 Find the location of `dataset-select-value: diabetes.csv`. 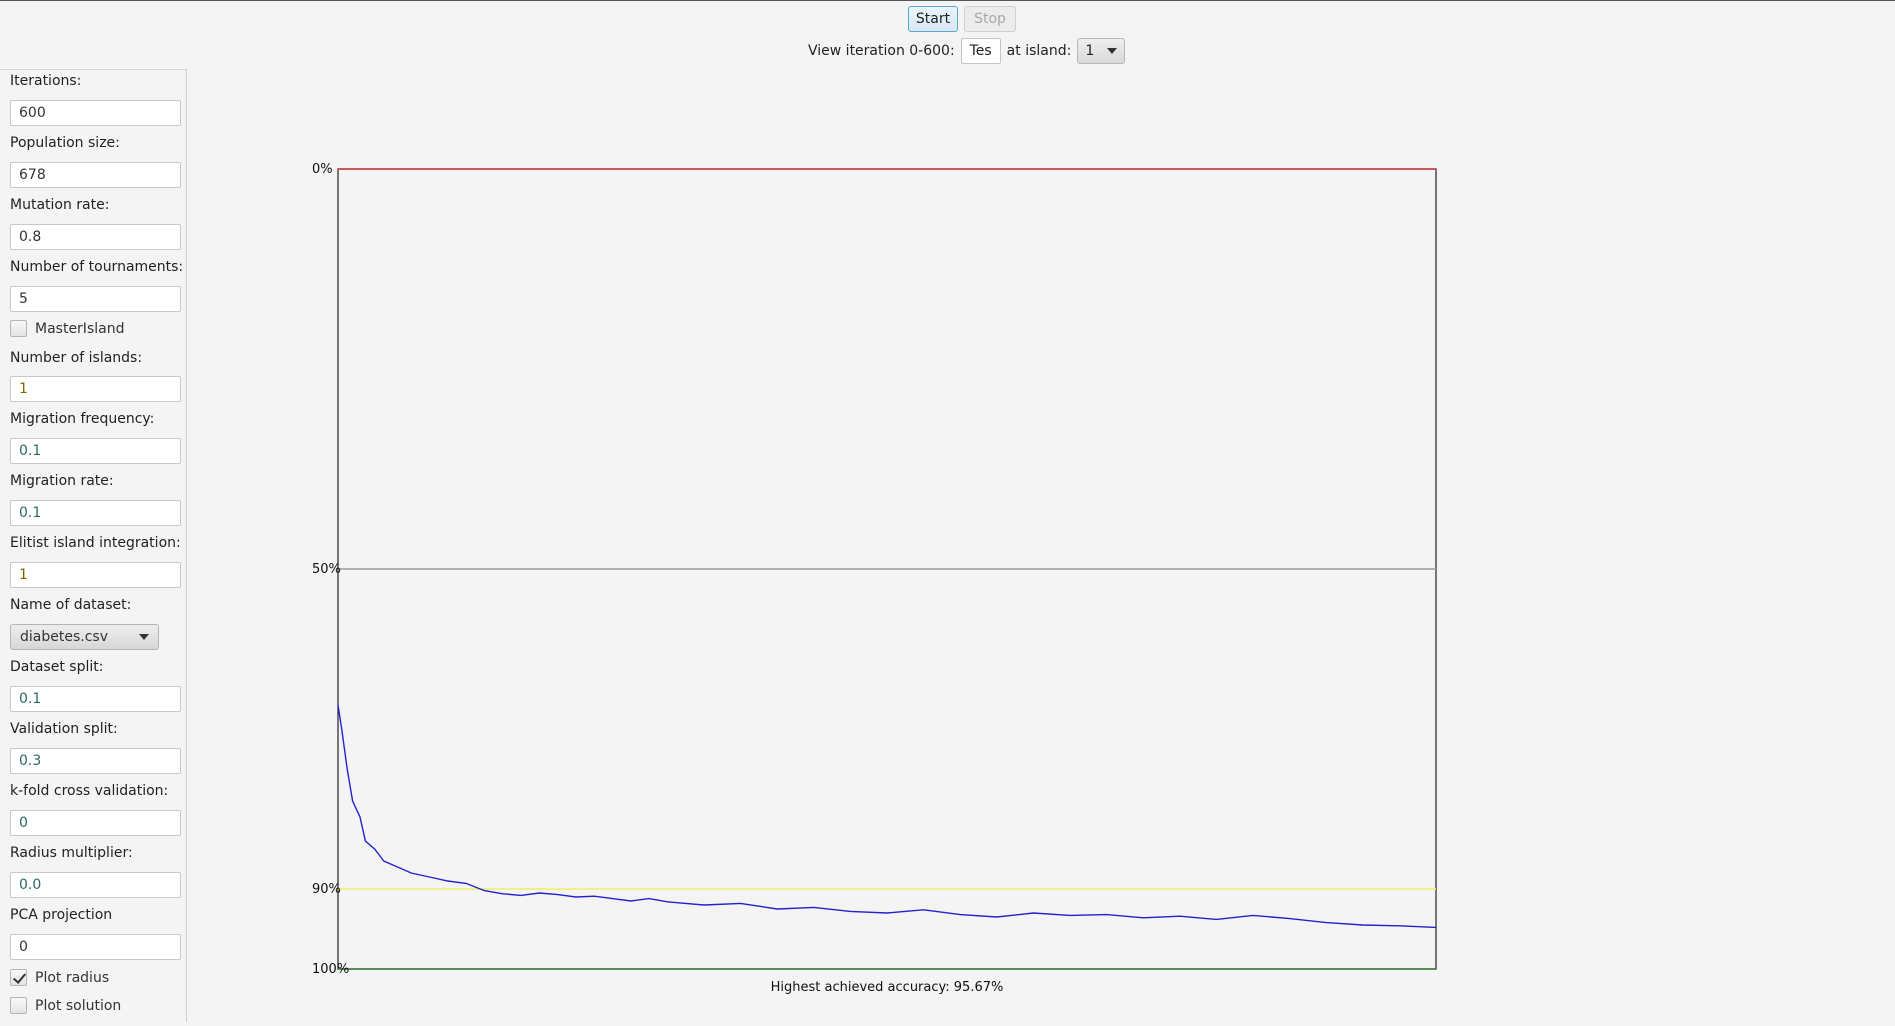

dataset-select-value: diabetes.csv is located at coordinates (64, 637).